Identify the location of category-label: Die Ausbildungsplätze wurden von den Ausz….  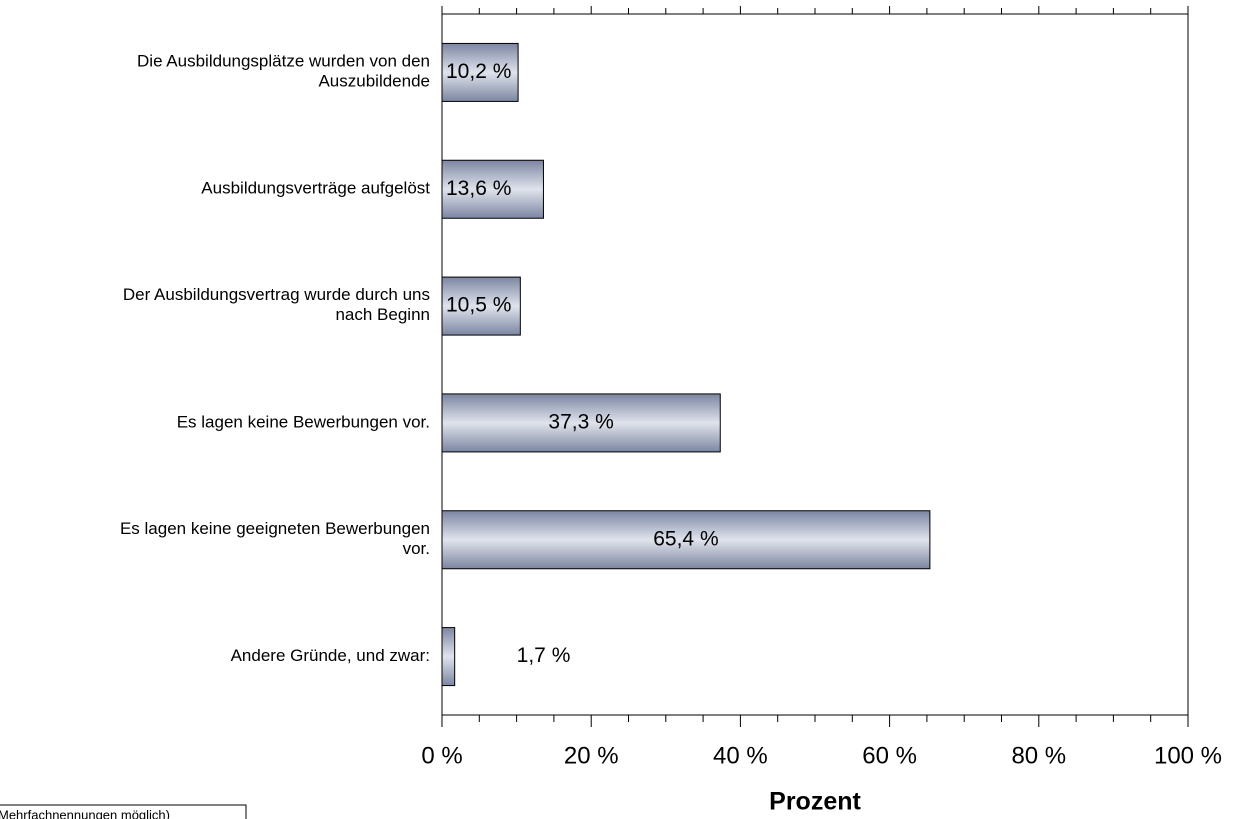
(283, 71).